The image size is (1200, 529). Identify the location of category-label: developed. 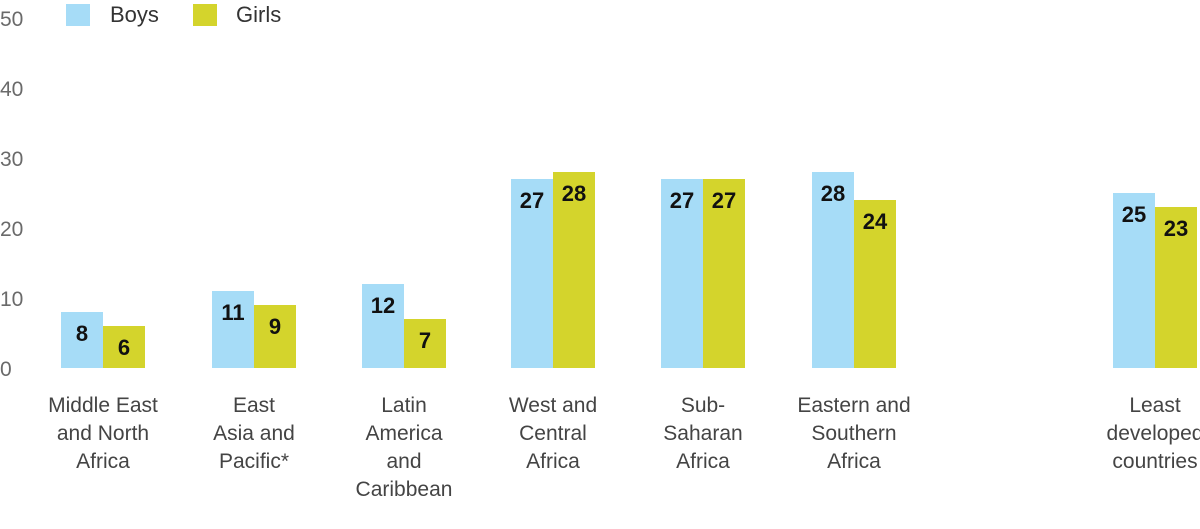
(1153, 433).